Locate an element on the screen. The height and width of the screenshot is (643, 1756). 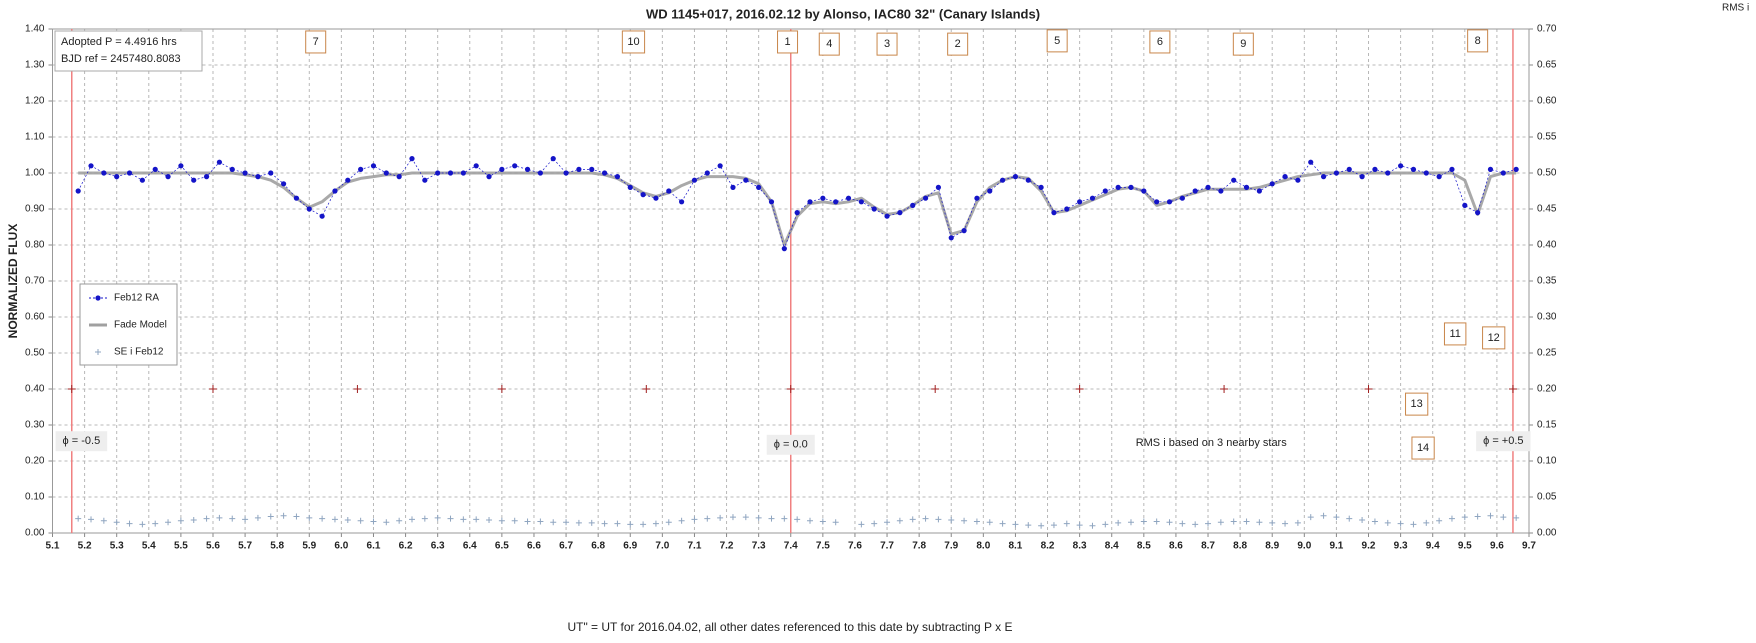
x-tick-label: 8.2 is located at coordinates (1048, 546).